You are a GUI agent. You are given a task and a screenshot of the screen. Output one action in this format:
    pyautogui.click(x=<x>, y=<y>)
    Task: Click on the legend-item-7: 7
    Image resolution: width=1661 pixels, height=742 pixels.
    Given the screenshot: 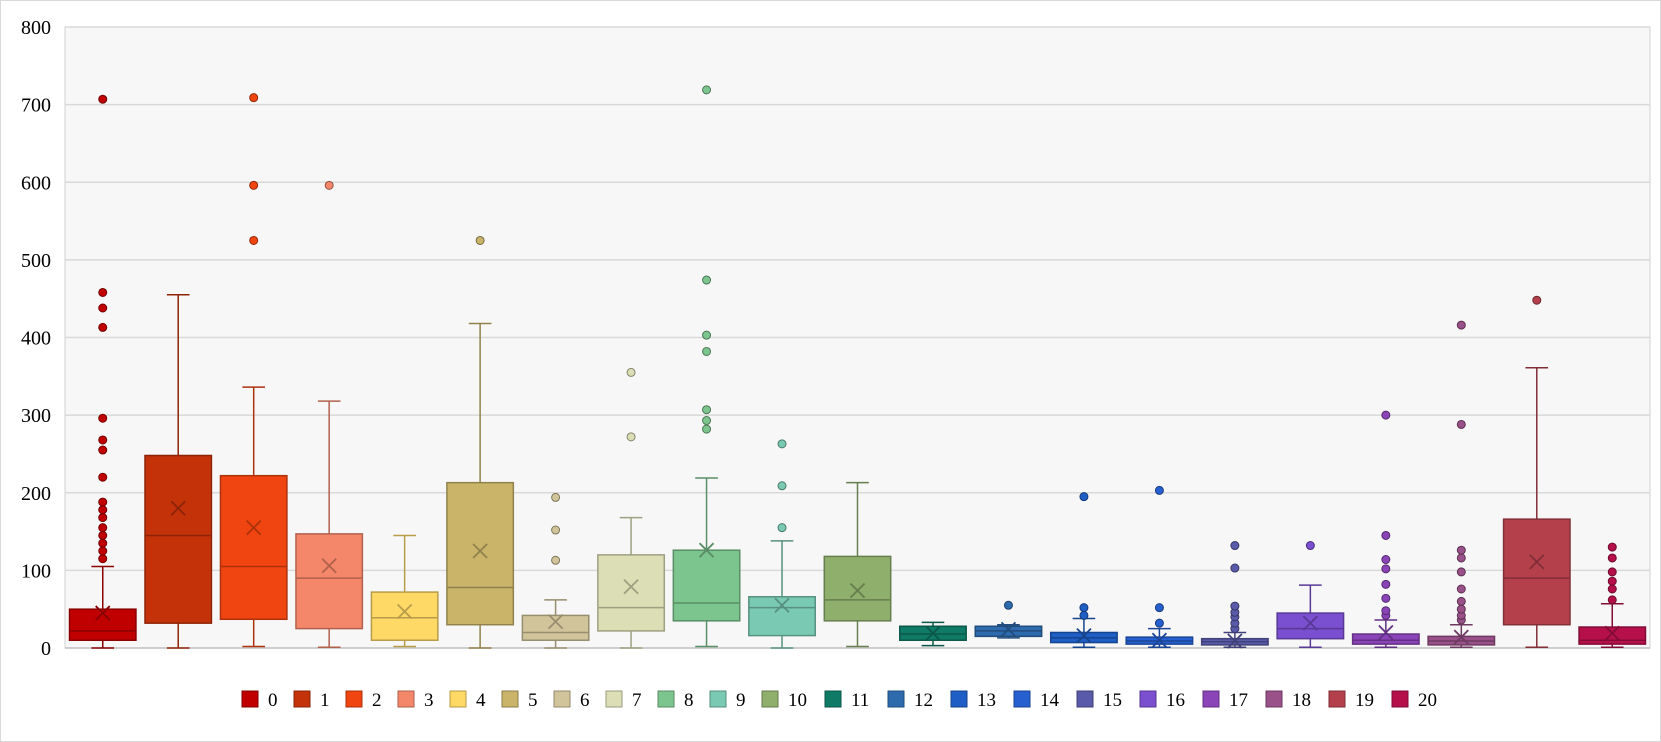 What is the action you would take?
    pyautogui.click(x=623, y=700)
    